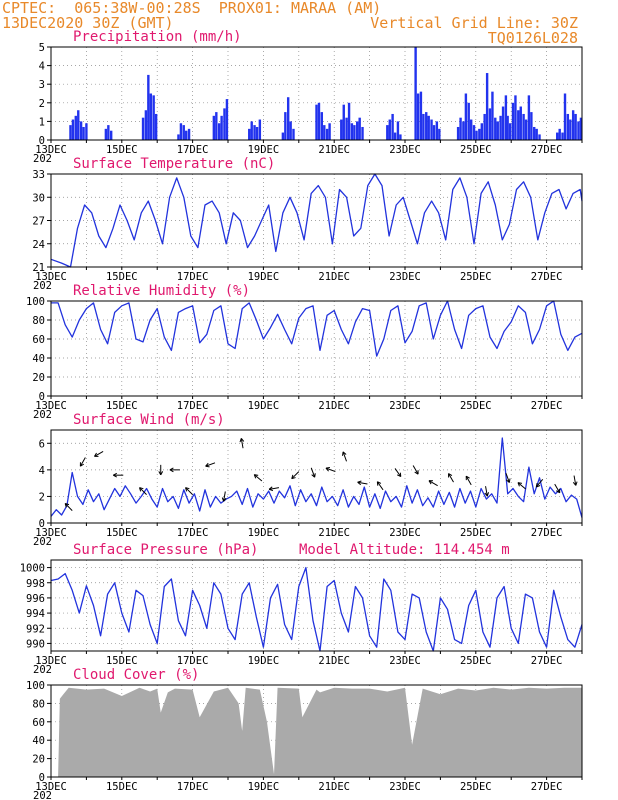 The height and width of the screenshot is (800, 618). What do you see at coordinates (122, 150) in the screenshot?
I see `x-tick-label: 15DEC` at bounding box center [122, 150].